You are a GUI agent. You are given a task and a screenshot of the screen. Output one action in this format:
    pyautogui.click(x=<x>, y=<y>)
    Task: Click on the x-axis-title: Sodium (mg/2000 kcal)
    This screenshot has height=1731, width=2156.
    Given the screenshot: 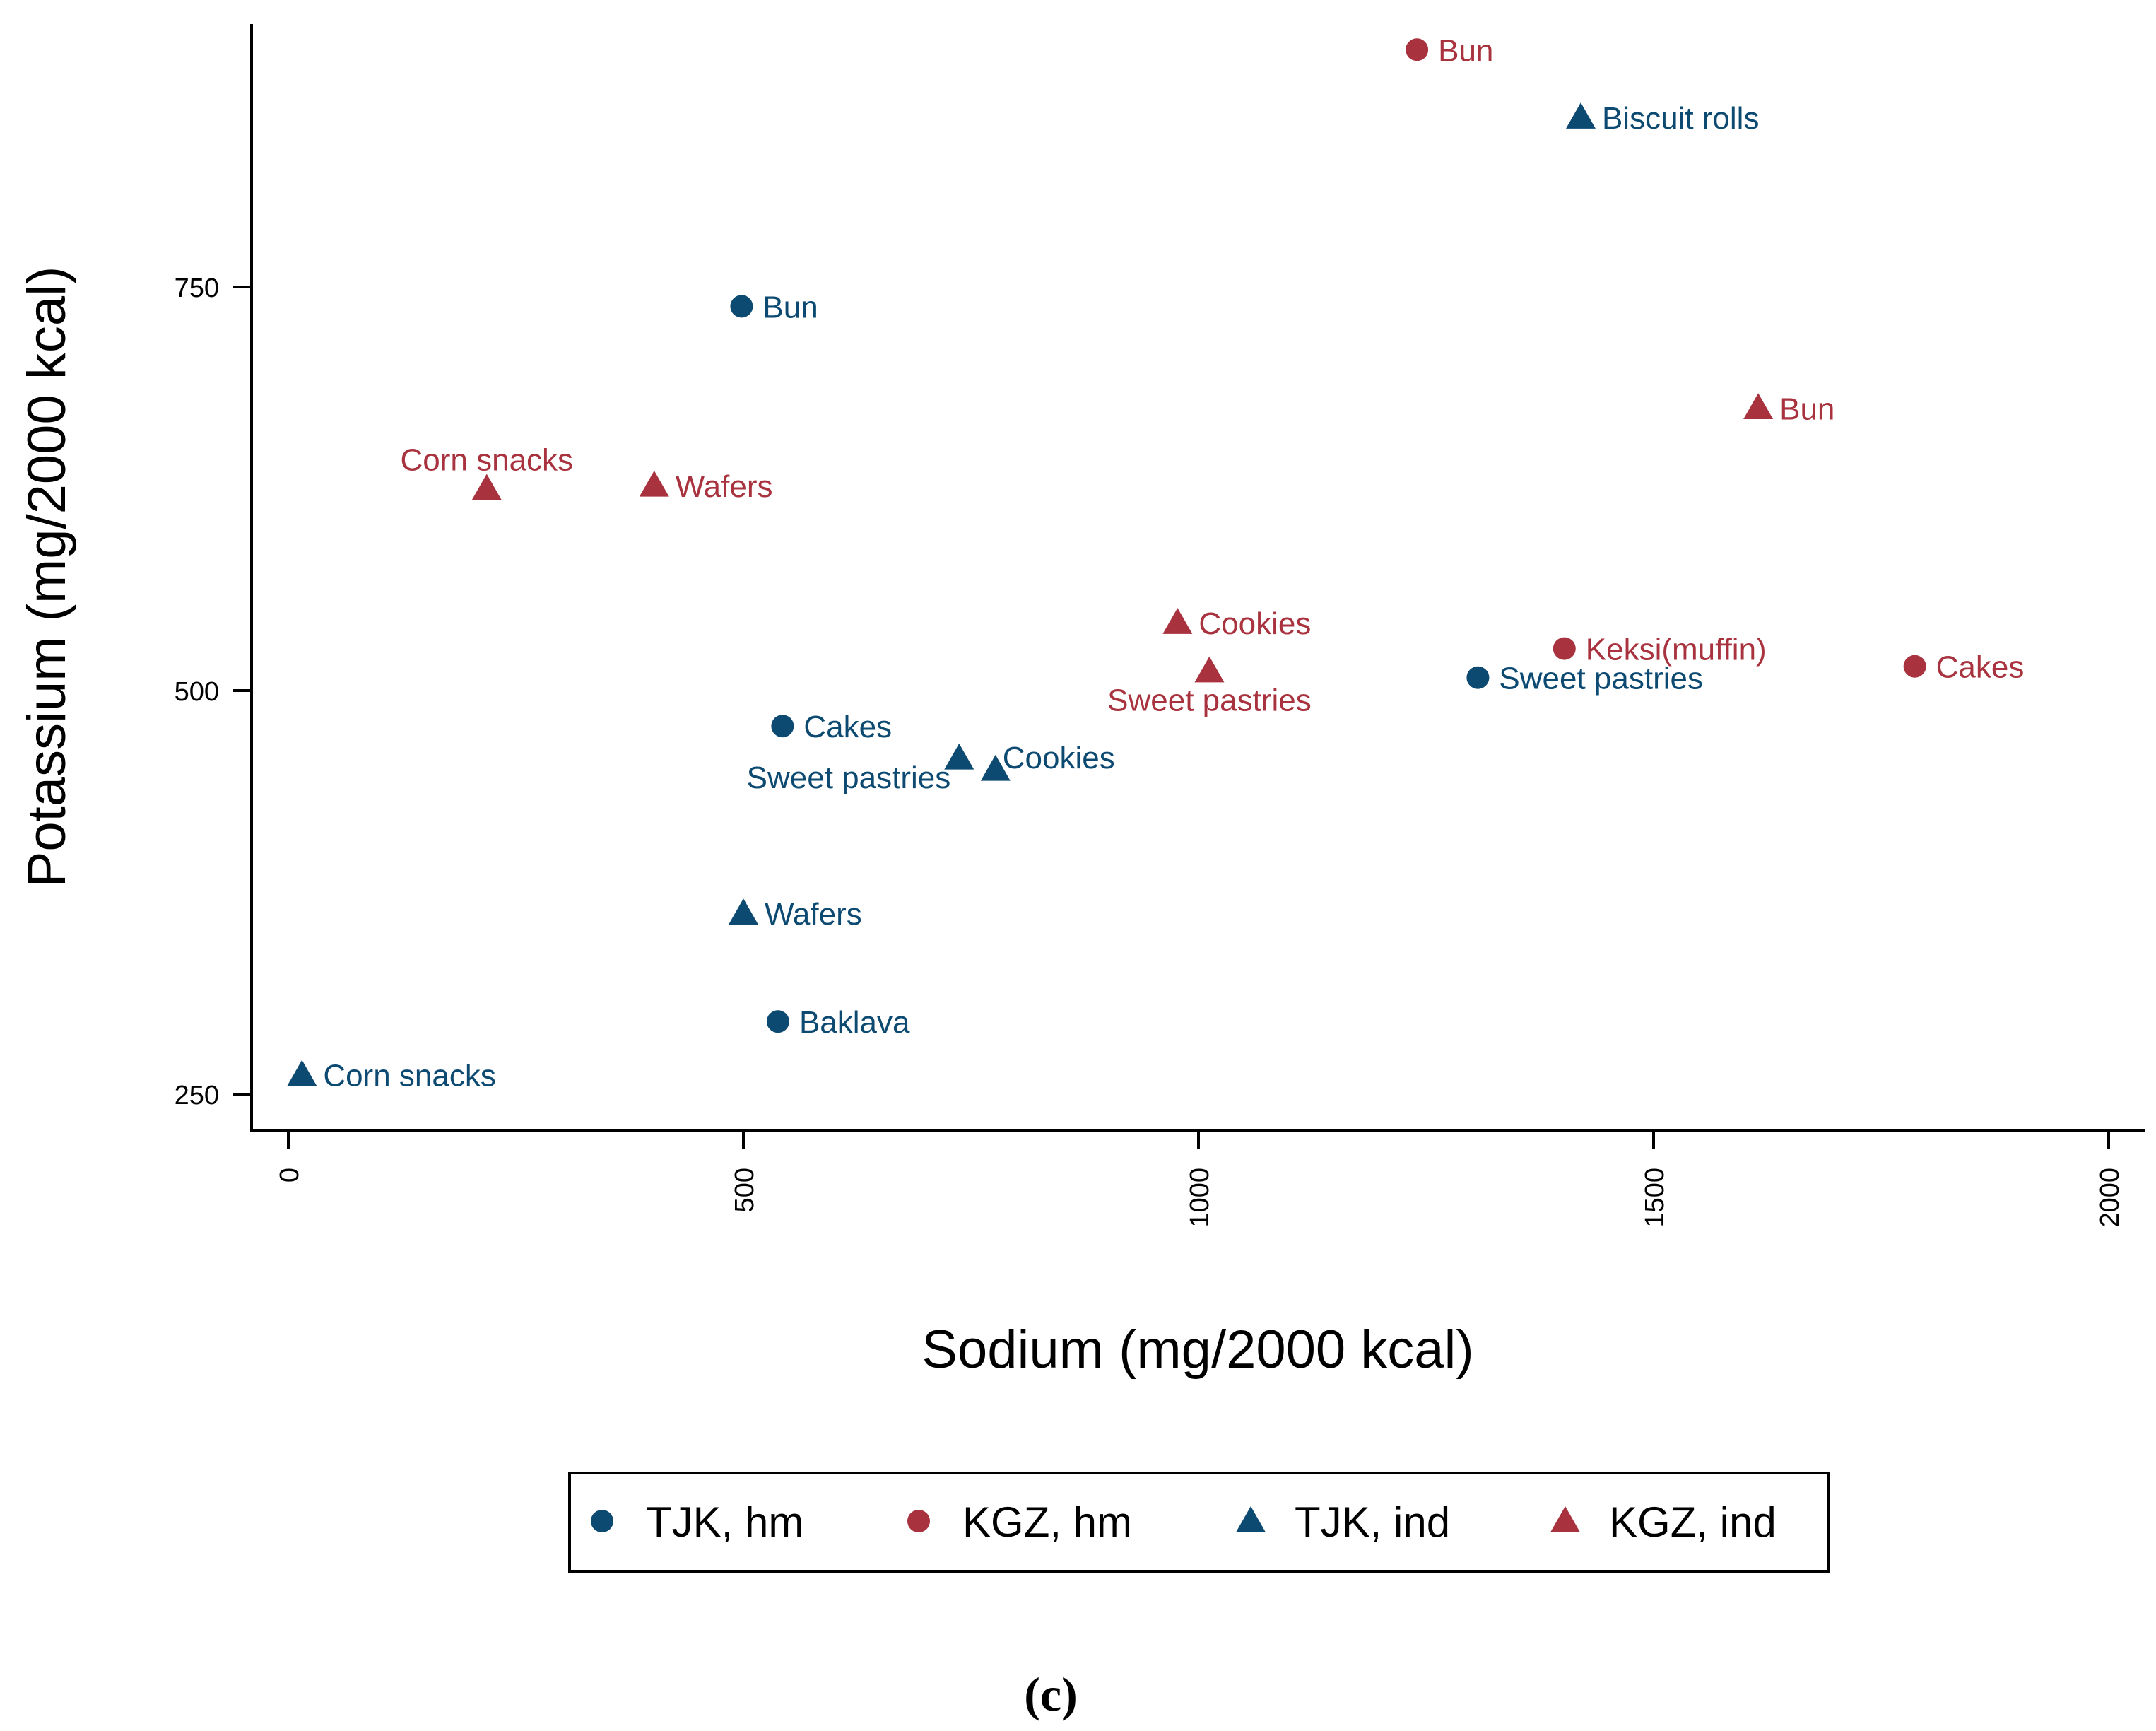 What is the action you would take?
    pyautogui.click(x=1197, y=1350)
    